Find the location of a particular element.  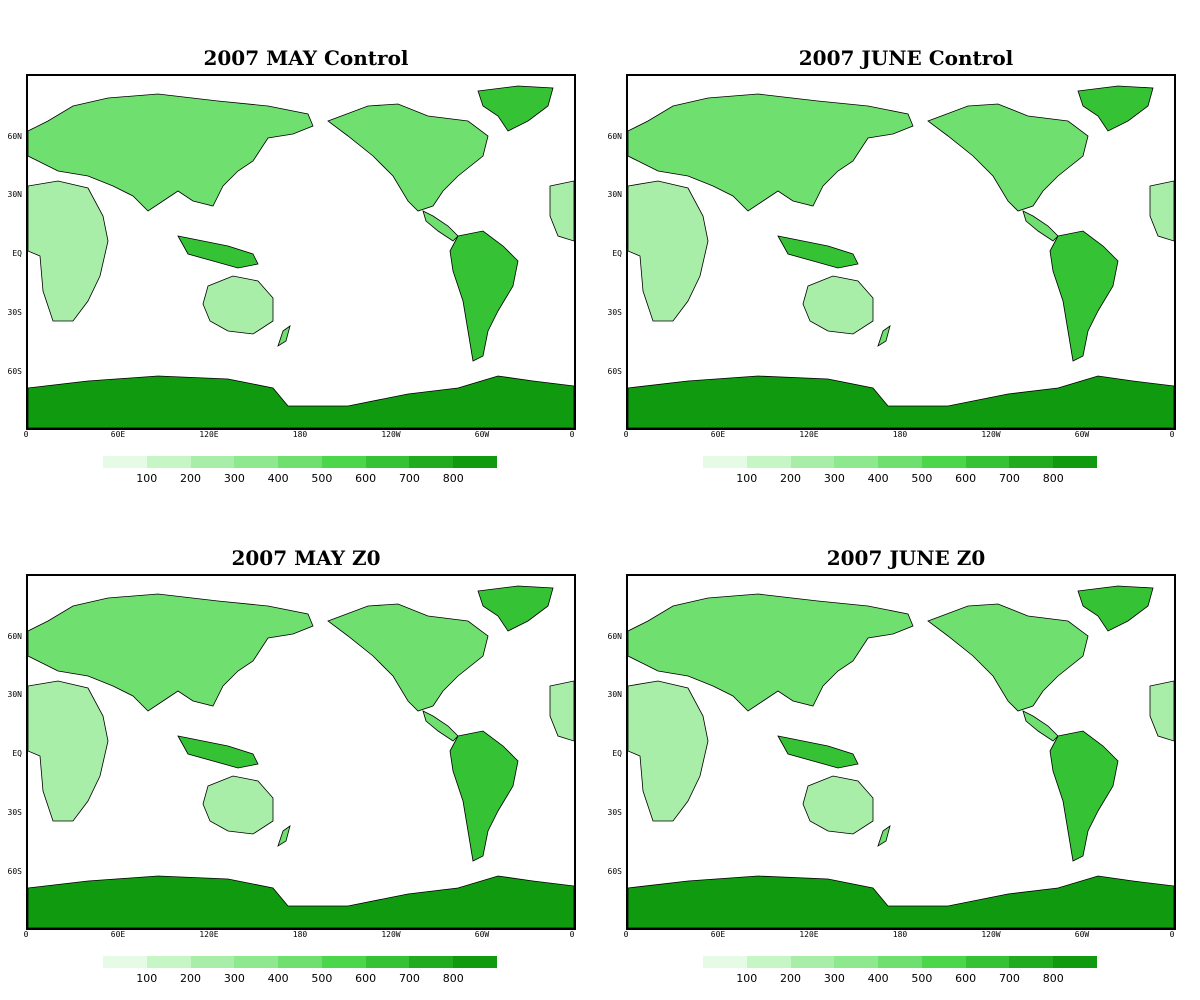

panel-title: 2007 JUNE Control is located at coordinates (906, 58).